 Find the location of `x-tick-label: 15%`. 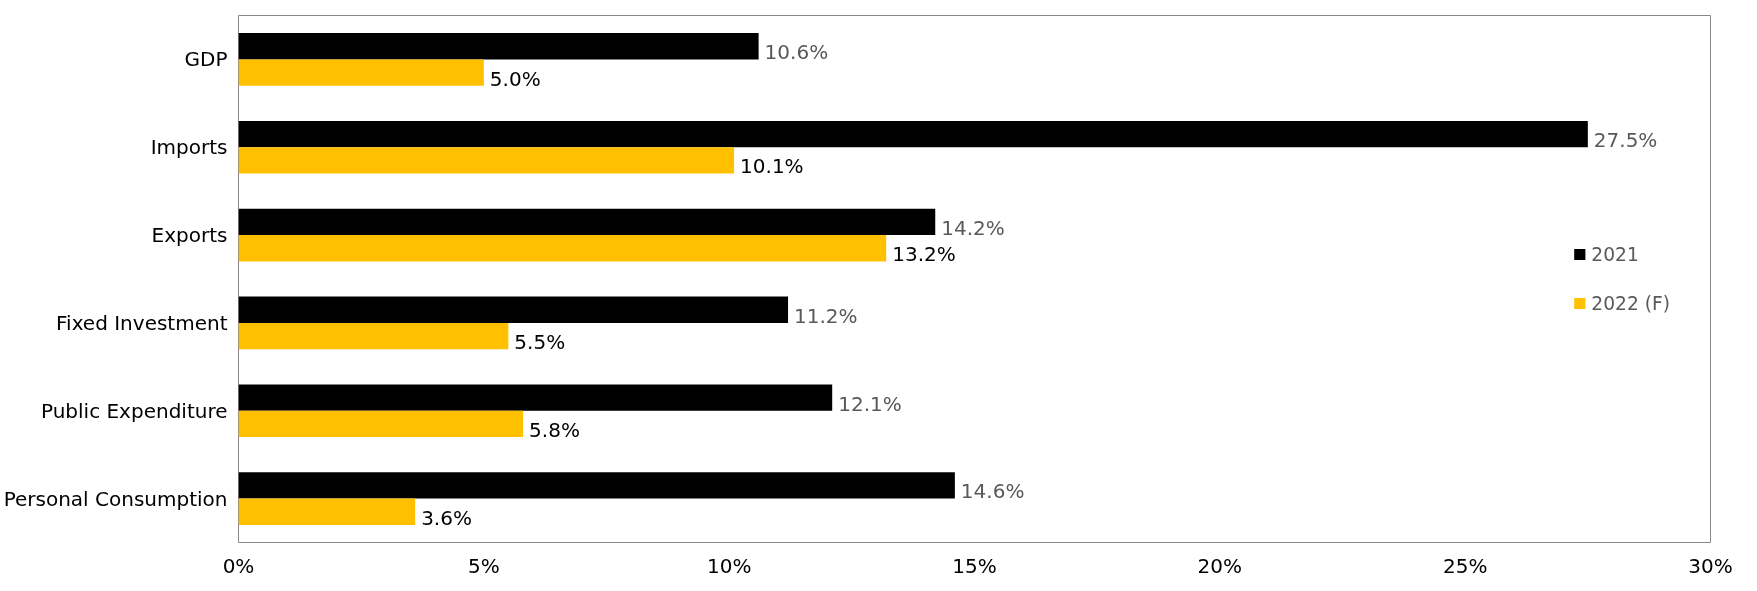

x-tick-label: 15% is located at coordinates (974, 565).